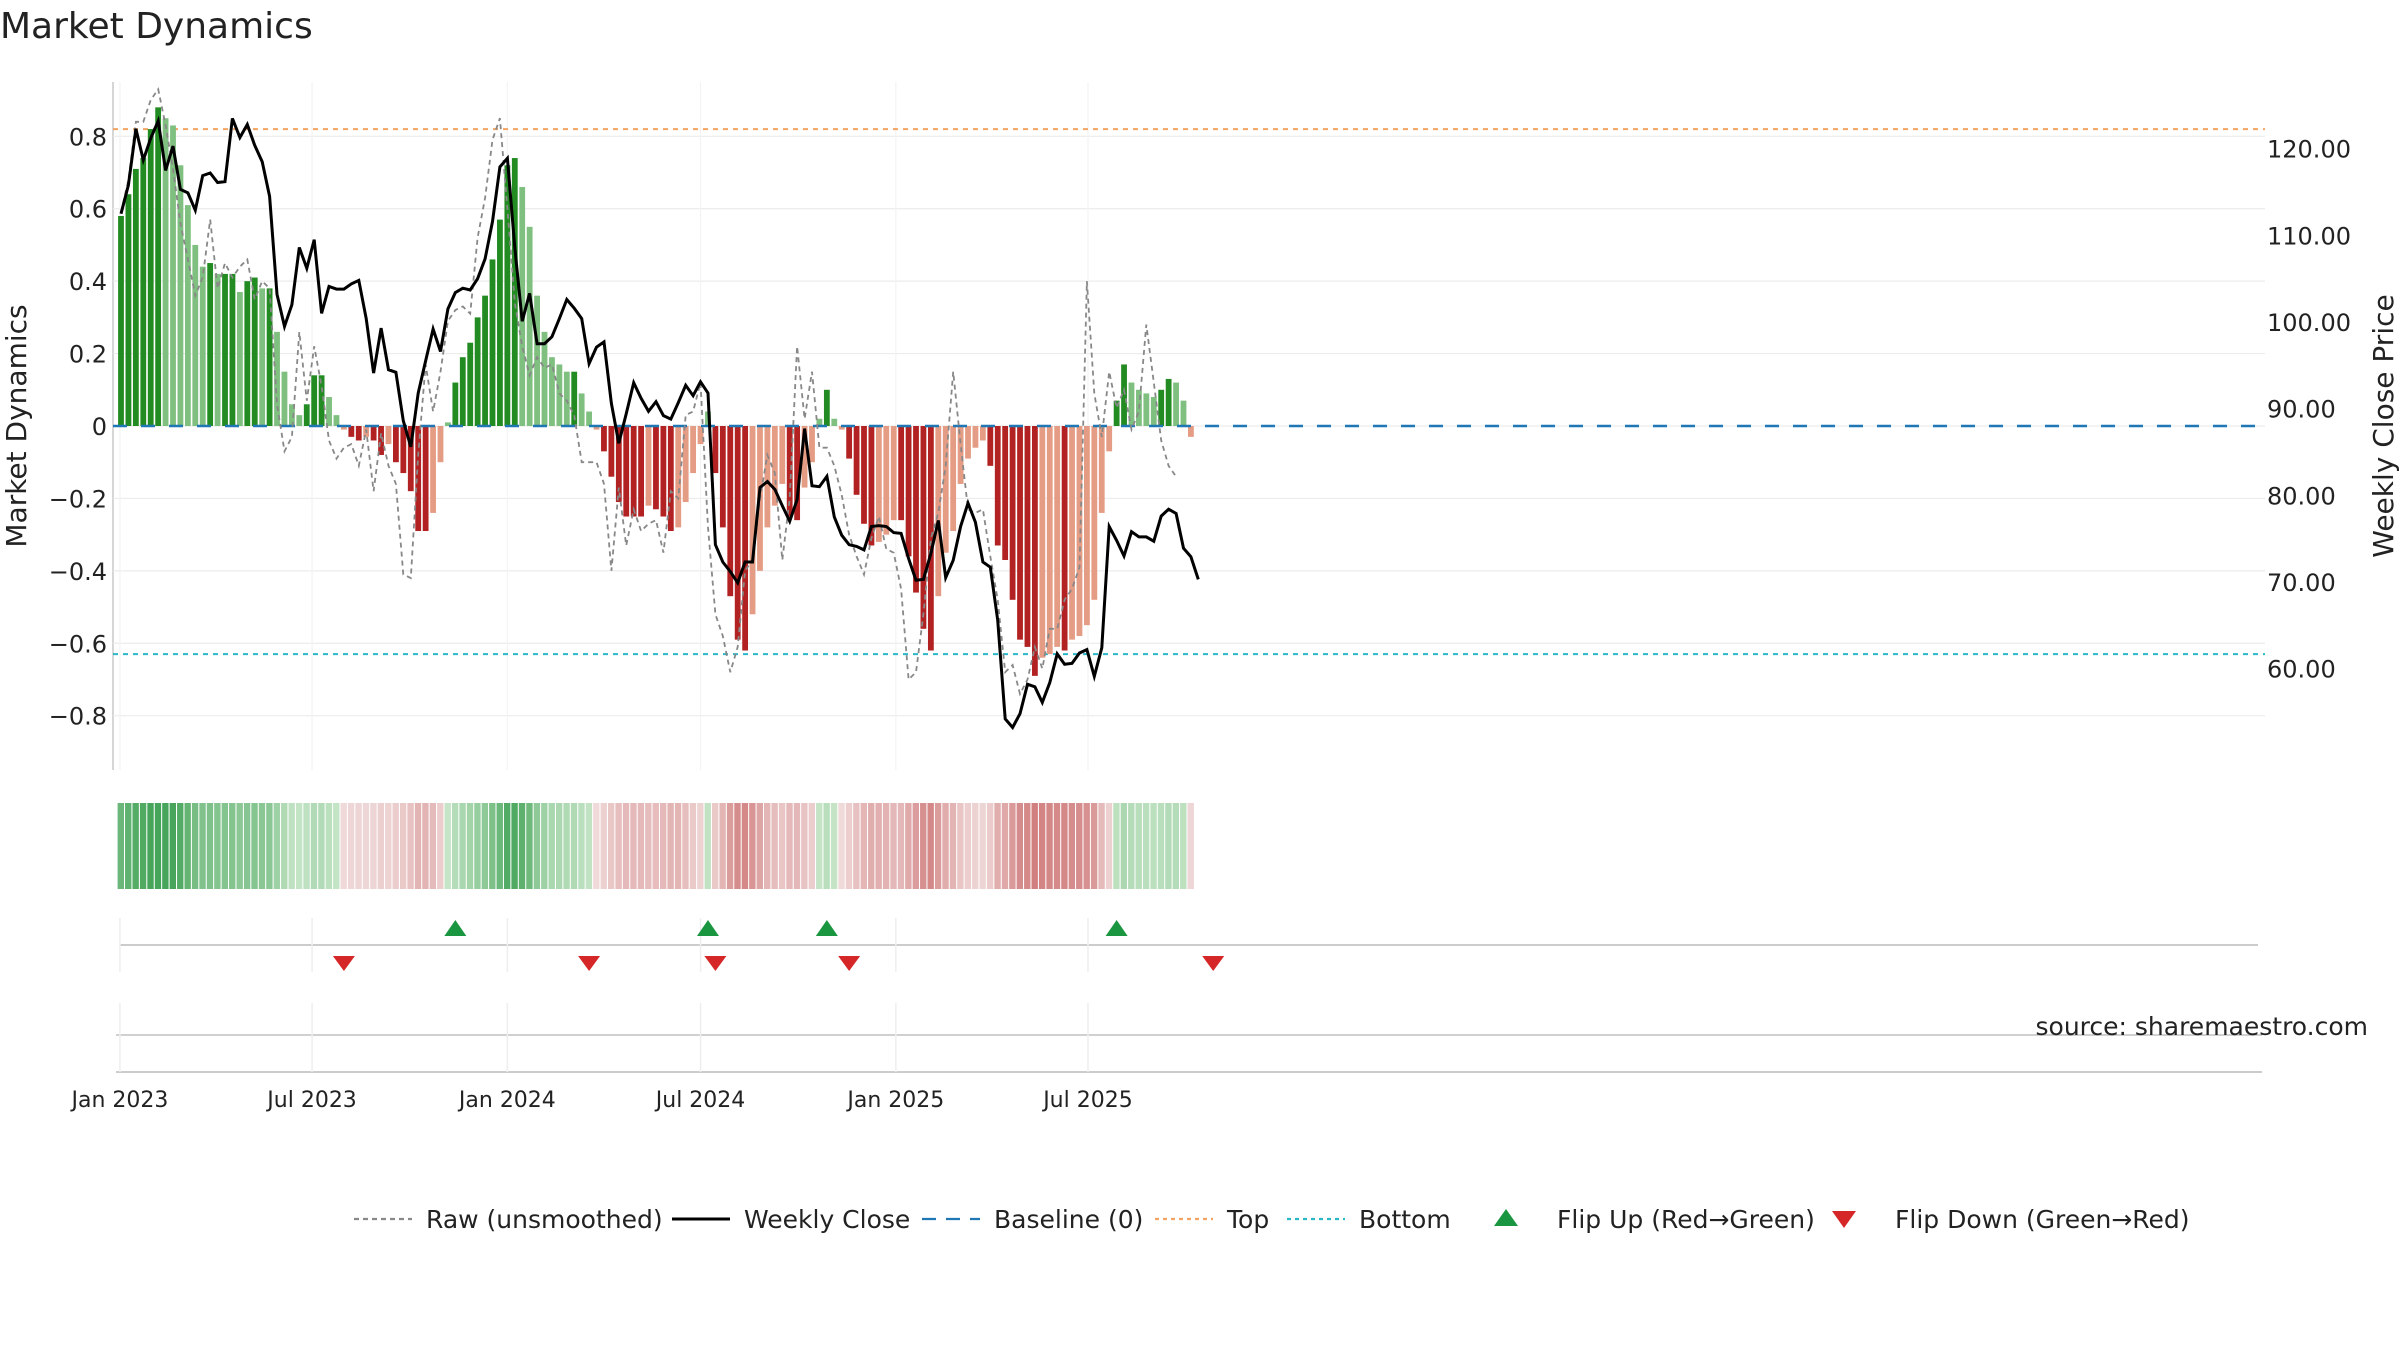 The width and height of the screenshot is (2400, 1350). I want to click on right-tick-label: 70.00, so click(2301, 583).